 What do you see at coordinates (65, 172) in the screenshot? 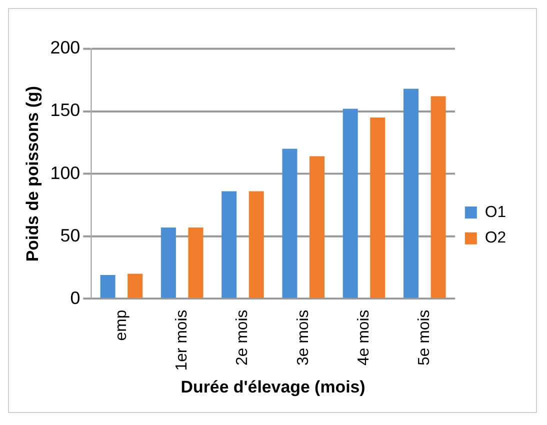
I see `y-tick-label: 100` at bounding box center [65, 172].